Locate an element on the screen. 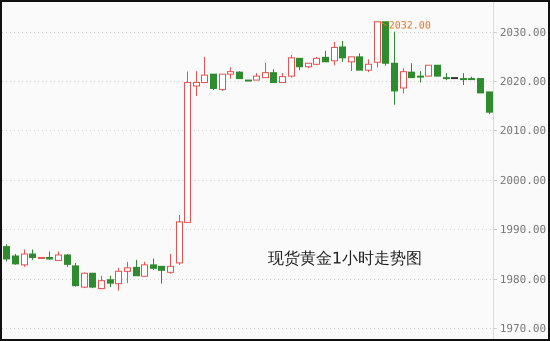 The height and width of the screenshot is (341, 550). annotation: 现货黄金1小时走势图 is located at coordinates (345, 258).